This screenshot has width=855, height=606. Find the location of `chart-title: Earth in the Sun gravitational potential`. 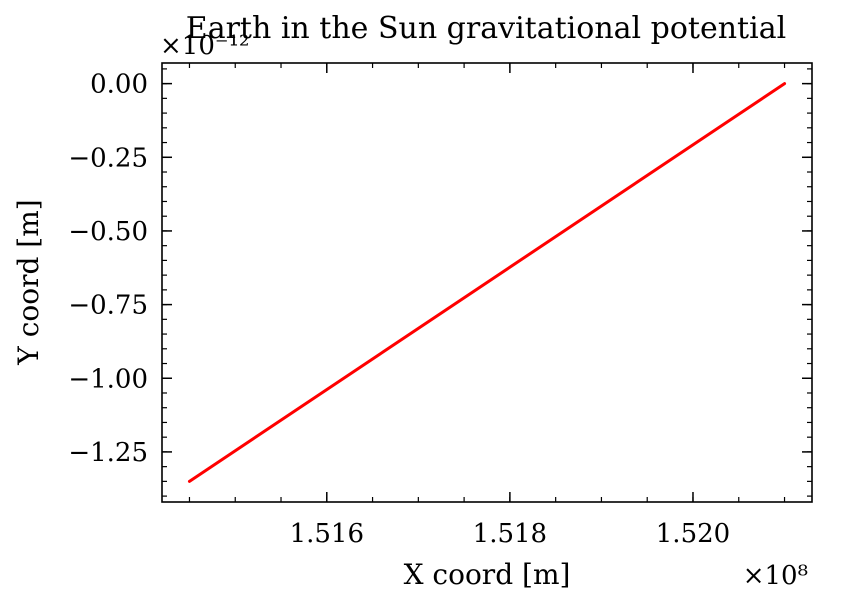

chart-title: Earth in the Sun gravitational potential is located at coordinates (486, 28).